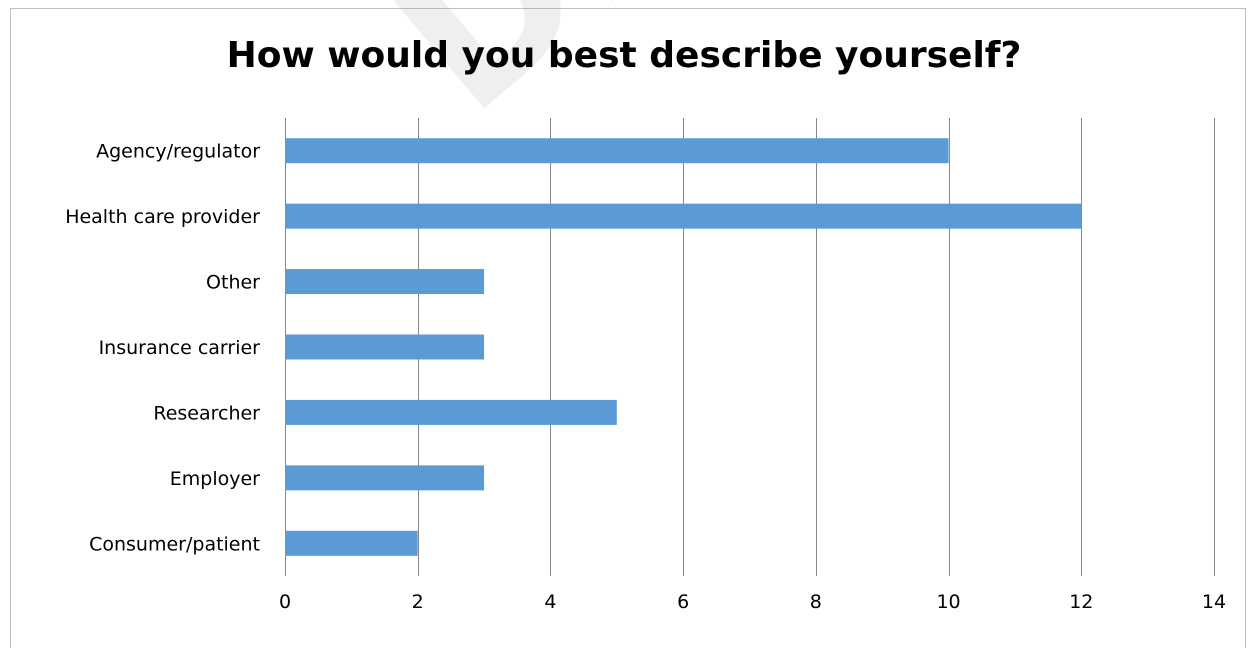 The height and width of the screenshot is (648, 1248). What do you see at coordinates (683, 602) in the screenshot?
I see `x-tick-label: 6` at bounding box center [683, 602].